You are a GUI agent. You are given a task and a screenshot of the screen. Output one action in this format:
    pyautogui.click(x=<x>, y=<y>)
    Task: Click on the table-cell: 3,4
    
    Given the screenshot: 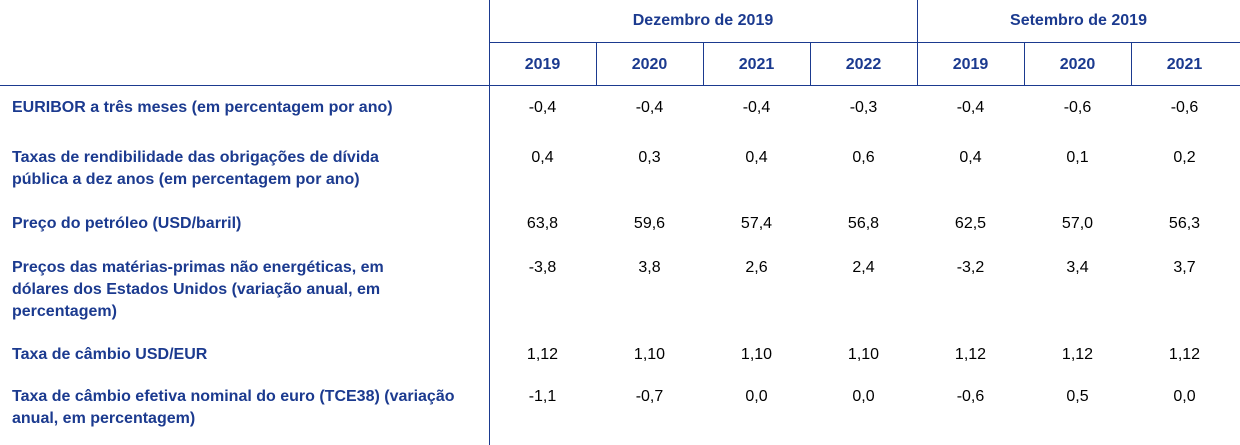 What is the action you would take?
    pyautogui.click(x=1077, y=267)
    